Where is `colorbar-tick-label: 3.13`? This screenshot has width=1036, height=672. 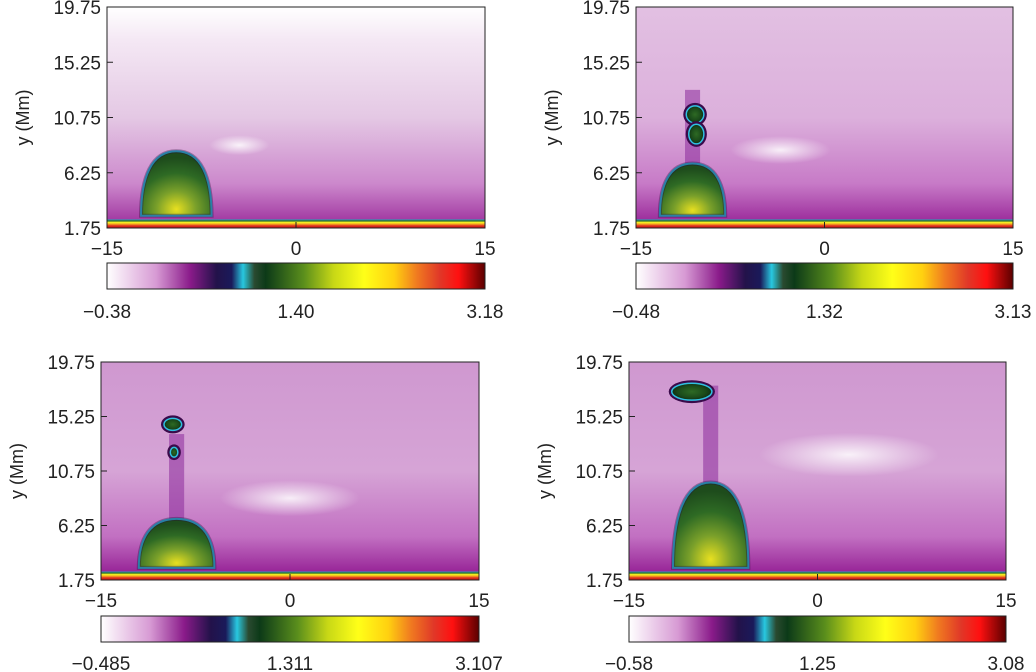 colorbar-tick-label: 3.13 is located at coordinates (1013, 312).